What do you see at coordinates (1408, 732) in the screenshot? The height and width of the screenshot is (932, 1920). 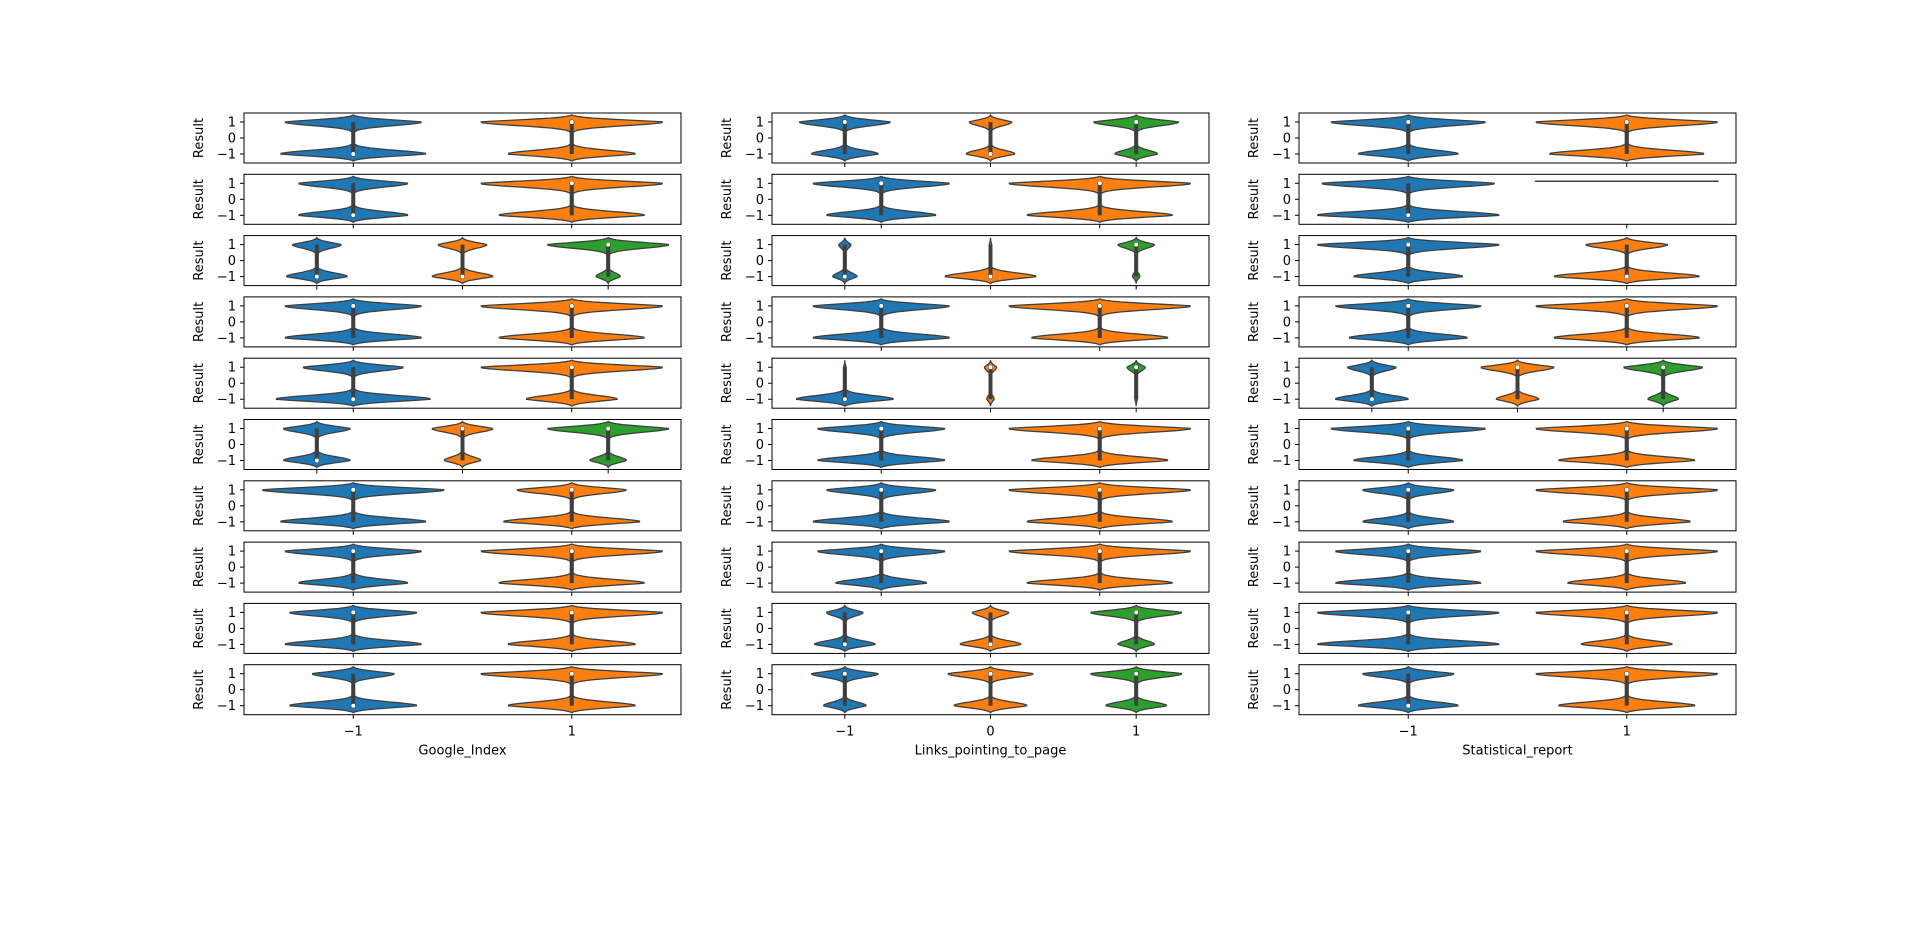 I see `x-tick-label: −1` at bounding box center [1408, 732].